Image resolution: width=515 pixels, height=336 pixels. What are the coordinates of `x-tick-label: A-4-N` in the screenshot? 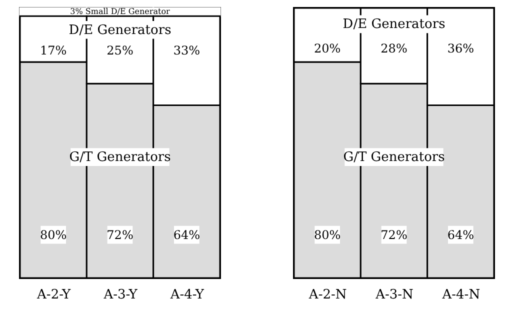 It's located at (460, 295).